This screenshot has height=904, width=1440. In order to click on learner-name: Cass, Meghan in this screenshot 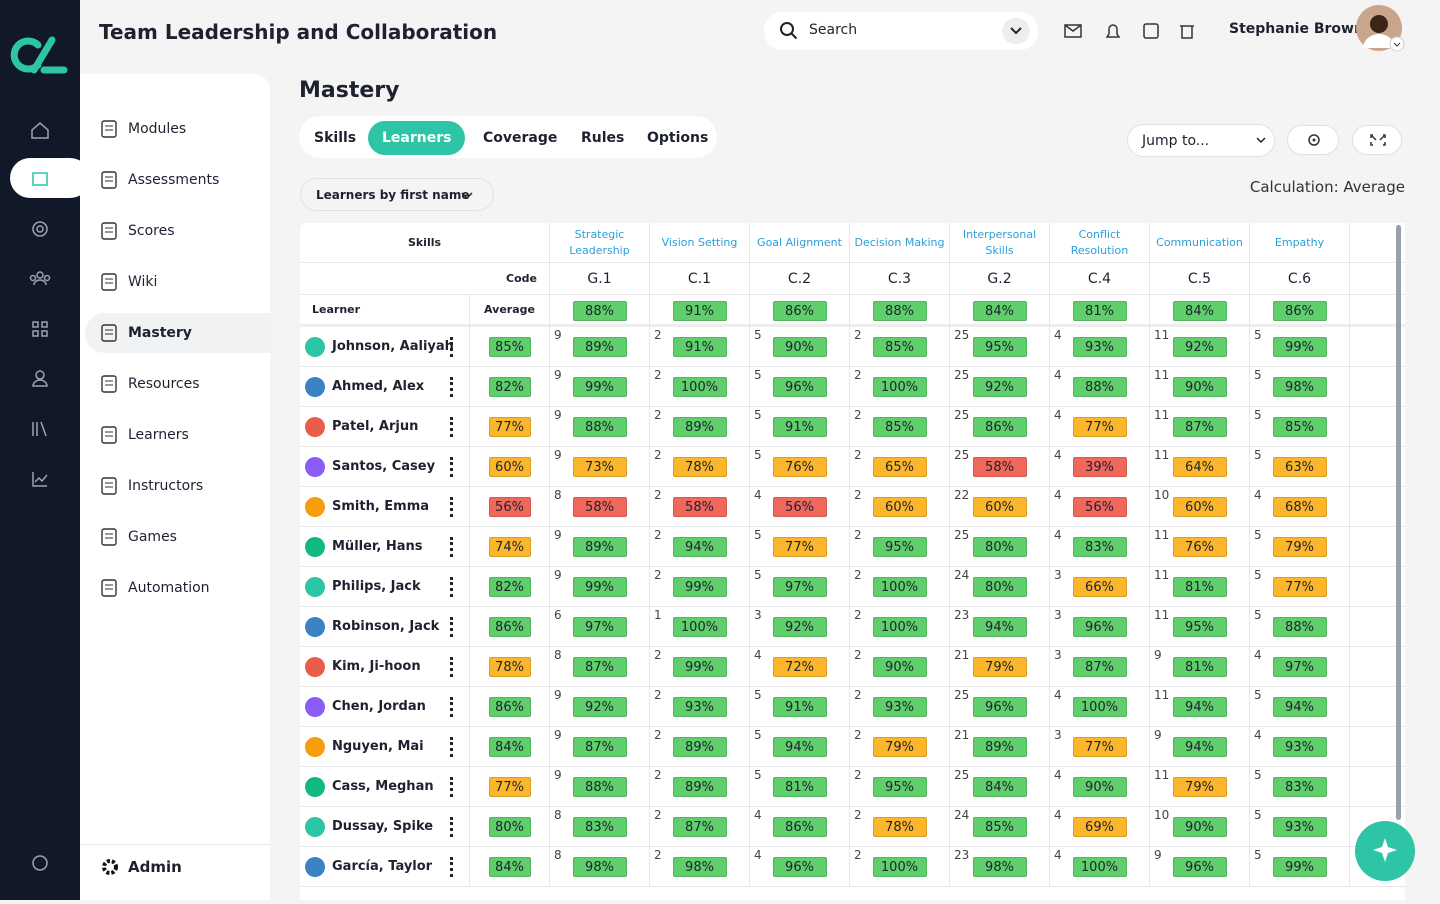, I will do `click(383, 786)`.